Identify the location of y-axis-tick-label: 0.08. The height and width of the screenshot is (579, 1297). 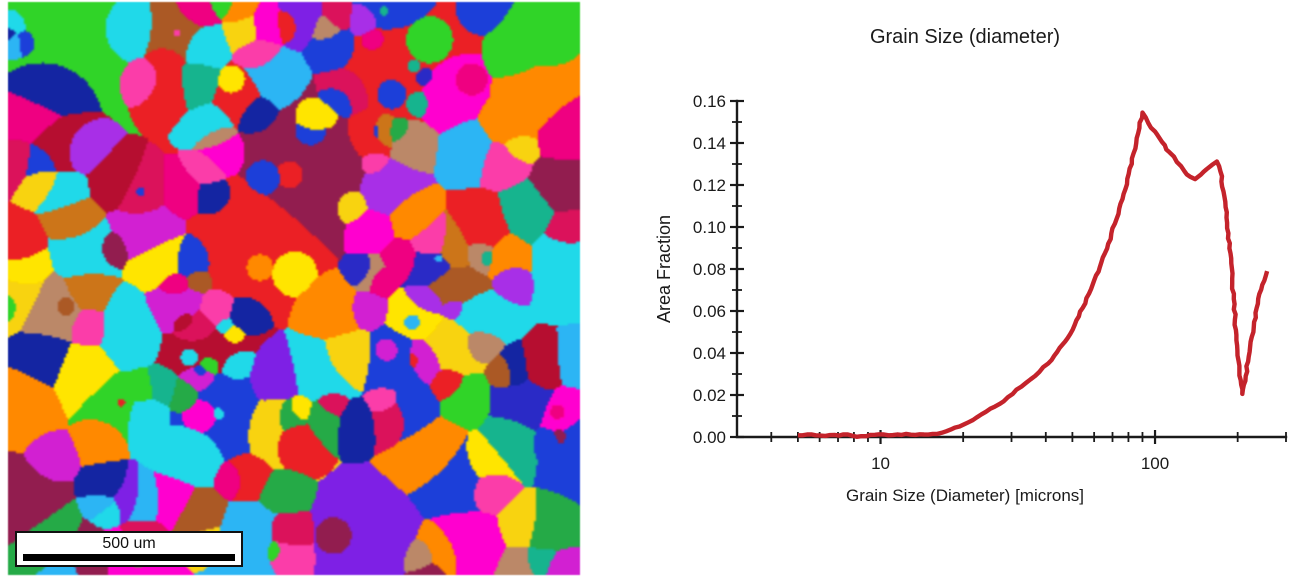
(709, 269).